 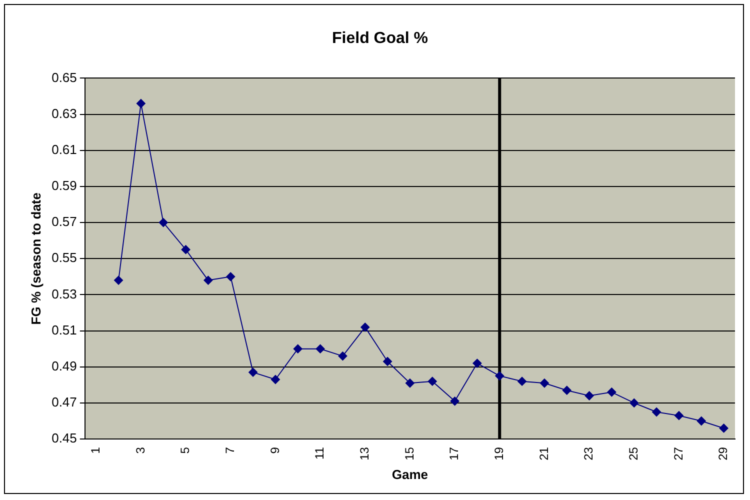 What do you see at coordinates (364, 453) in the screenshot?
I see `x-tick-label: 13` at bounding box center [364, 453].